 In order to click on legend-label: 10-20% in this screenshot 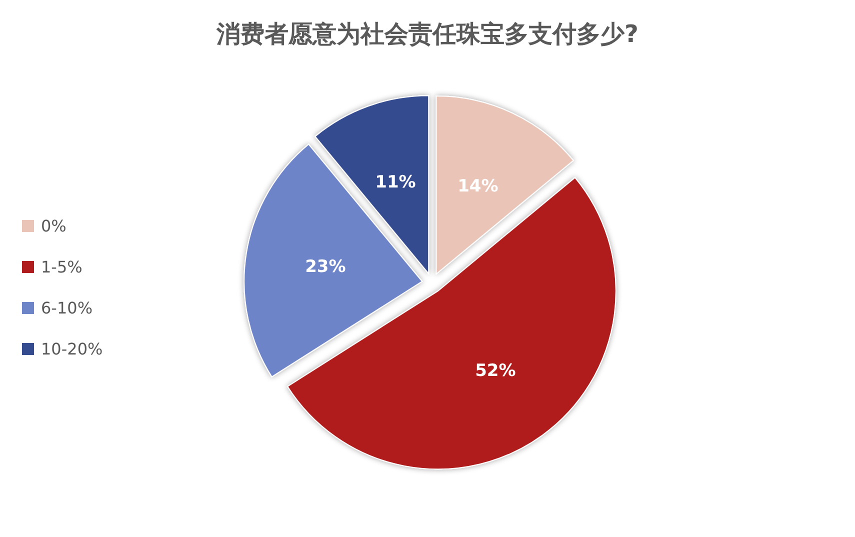, I will do `click(72, 349)`.